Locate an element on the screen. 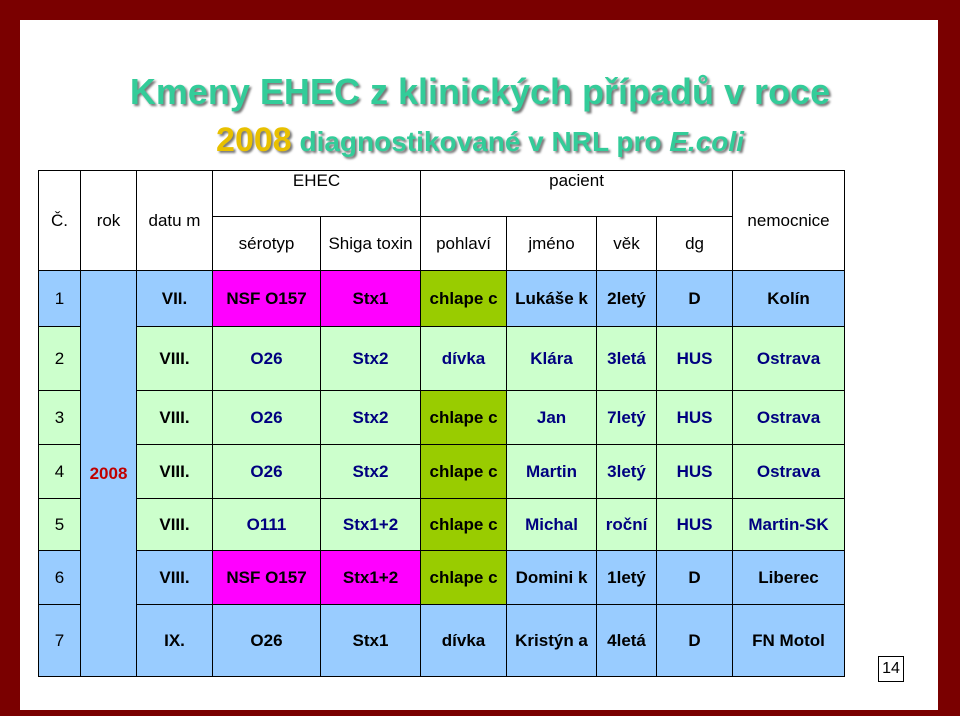  row-nemocnice: Martin-SK is located at coordinates (789, 524).